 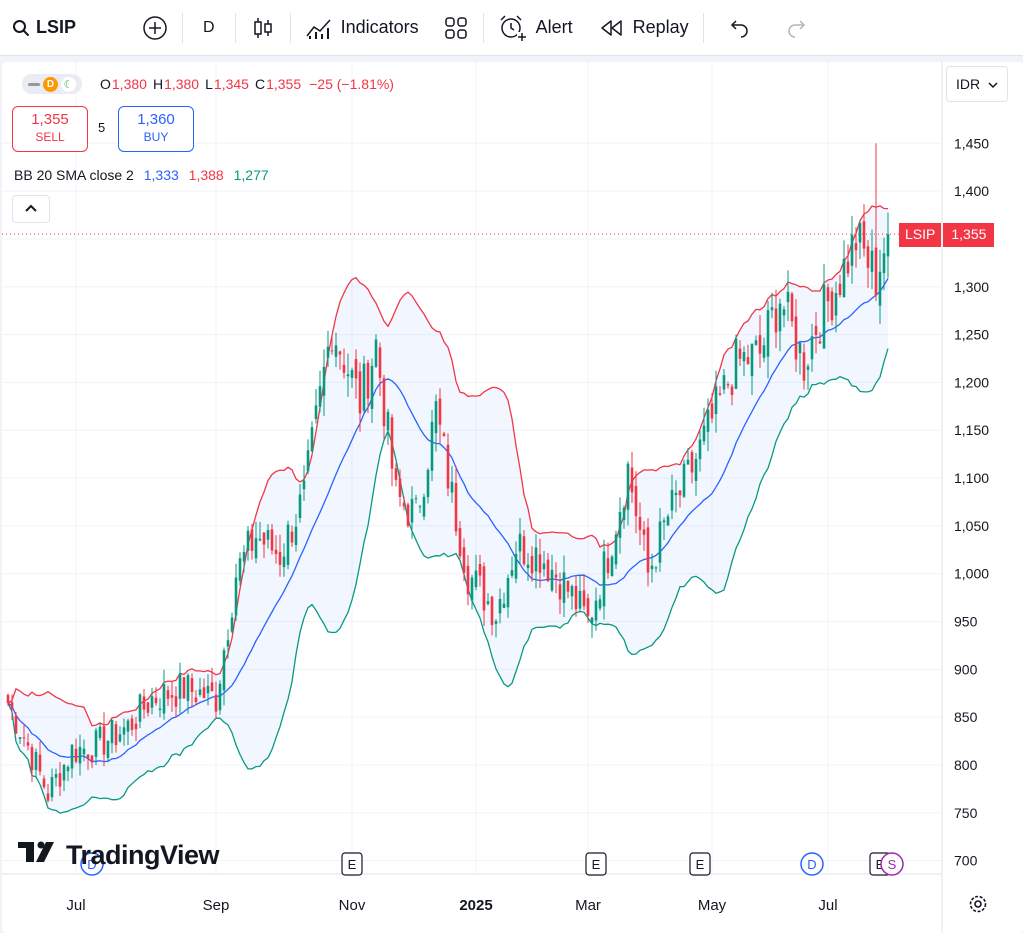 I want to click on currency-selector: IDR, so click(x=977, y=84).